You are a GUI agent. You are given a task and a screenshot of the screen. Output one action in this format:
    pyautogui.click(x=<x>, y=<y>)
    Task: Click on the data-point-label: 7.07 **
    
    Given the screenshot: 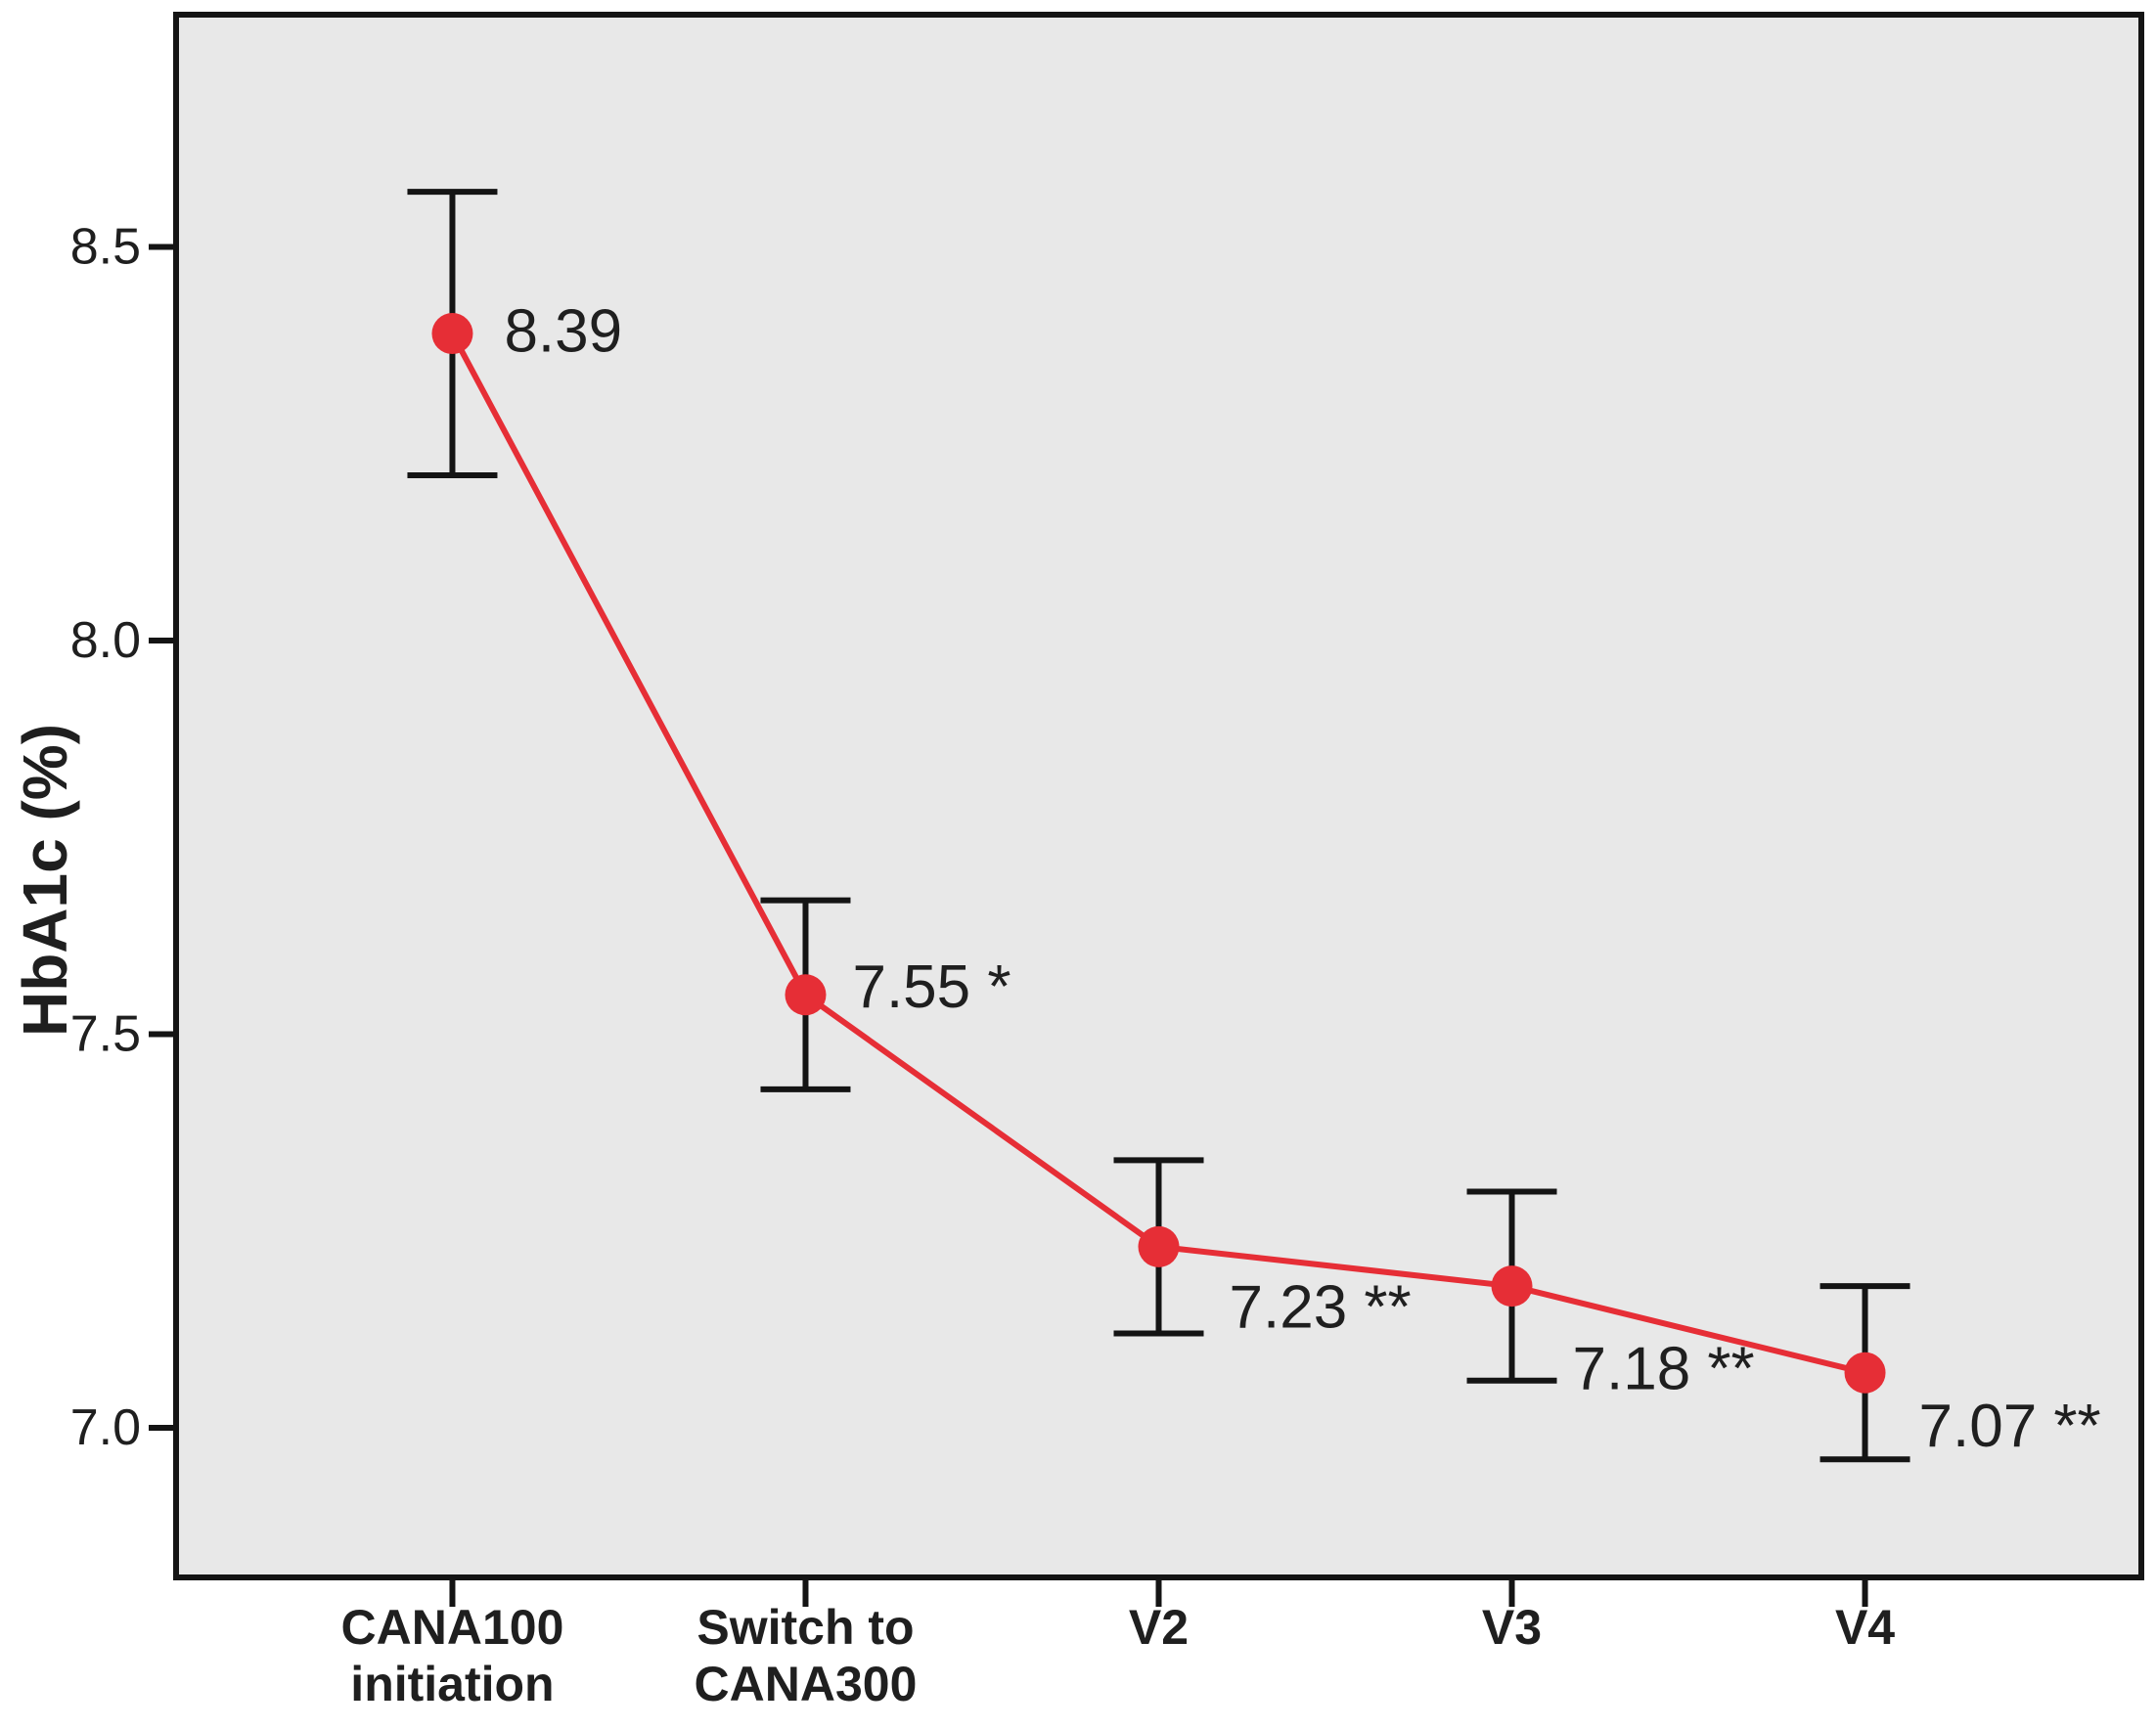 What is the action you would take?
    pyautogui.click(x=2010, y=1426)
    